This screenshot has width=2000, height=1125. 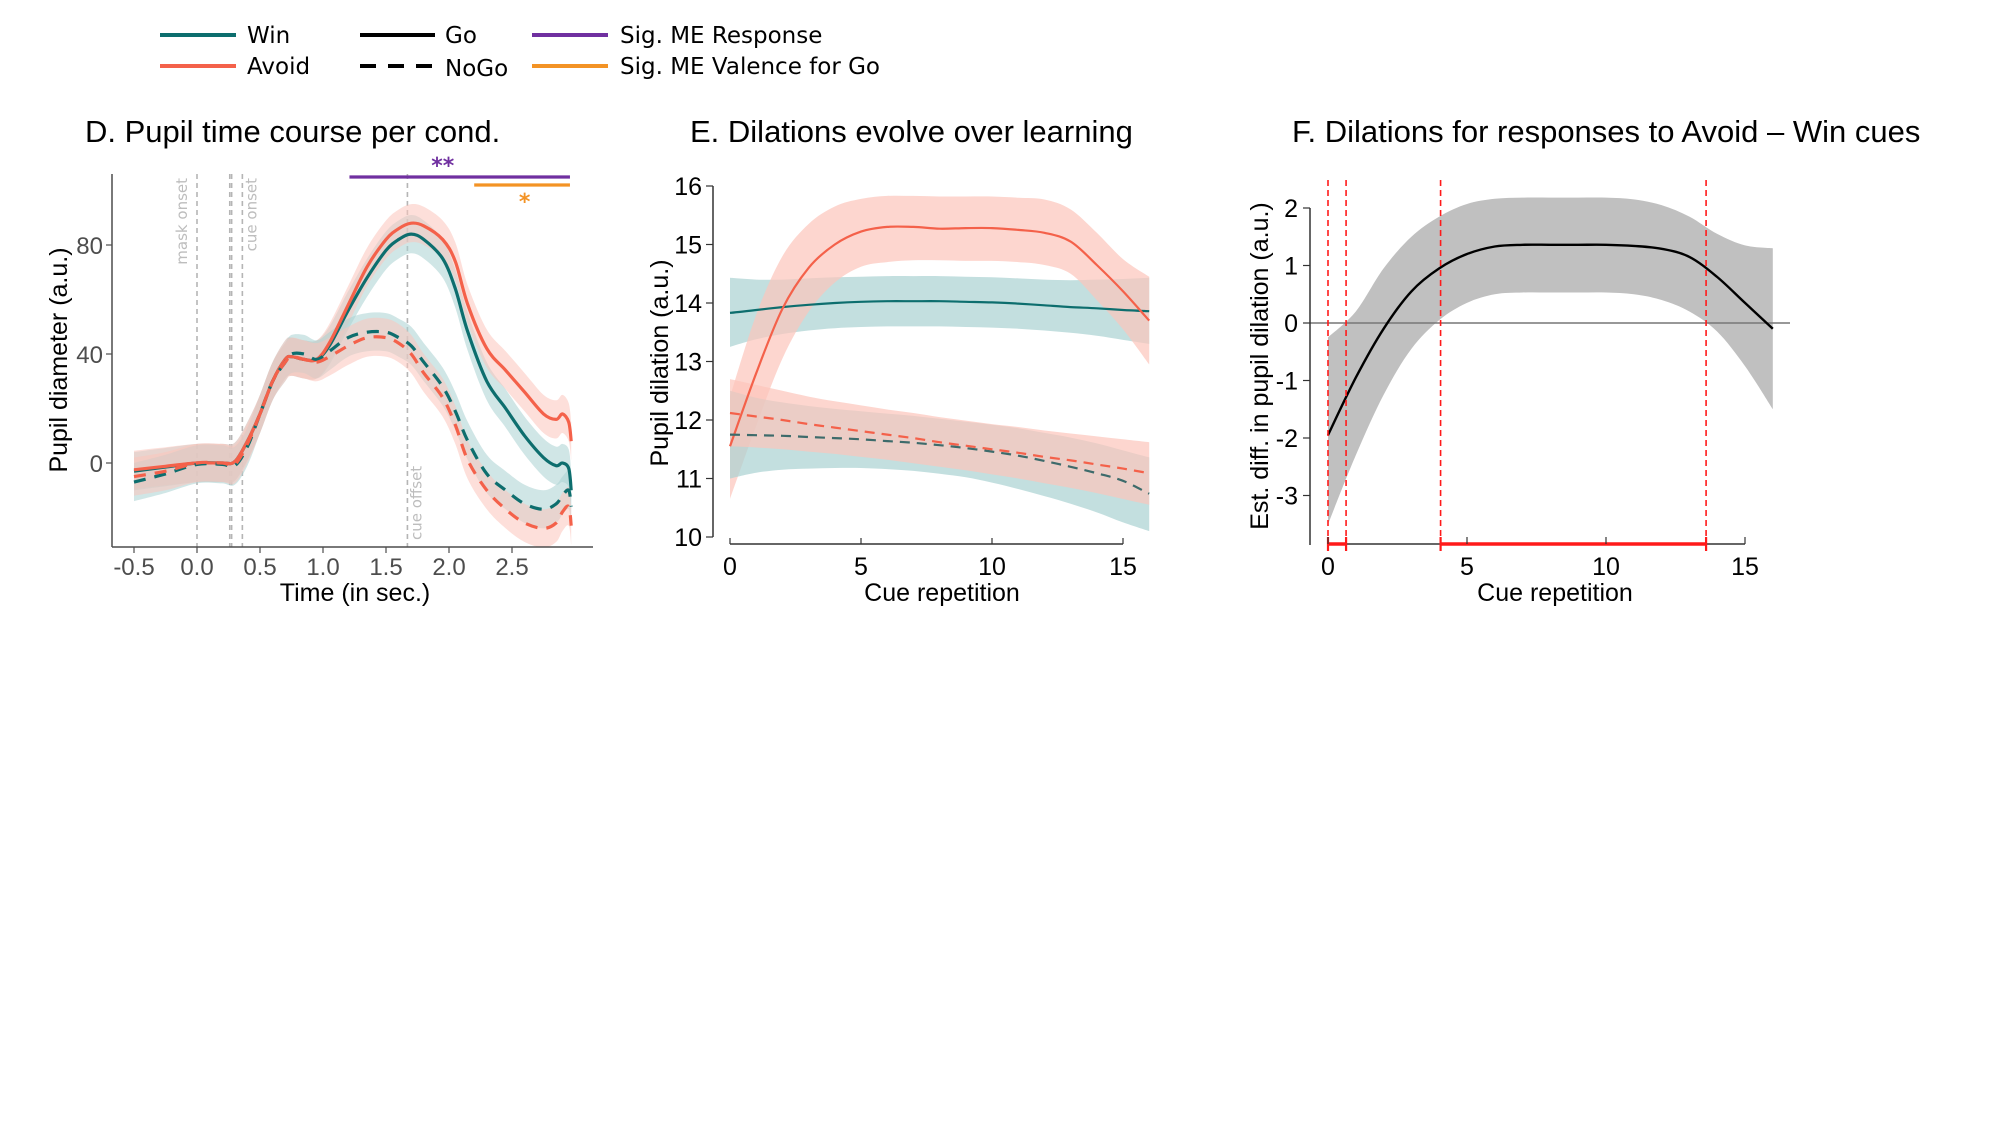 What do you see at coordinates (355, 593) in the screenshot?
I see `panel-d-x-label: Time (in sec.)` at bounding box center [355, 593].